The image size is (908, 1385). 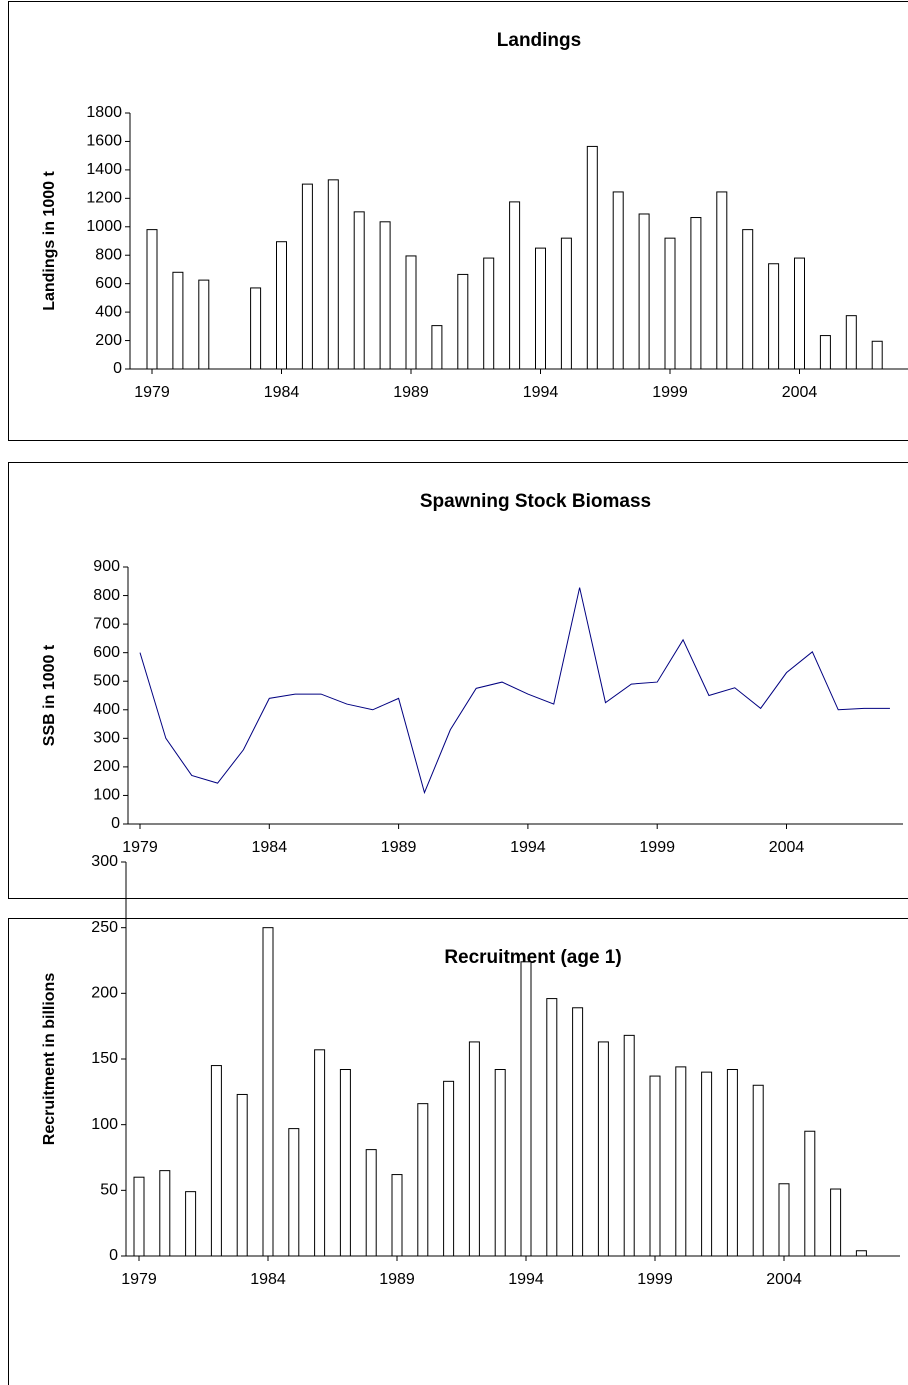 I want to click on chart-title: Recruitment (age 1), so click(x=532, y=957).